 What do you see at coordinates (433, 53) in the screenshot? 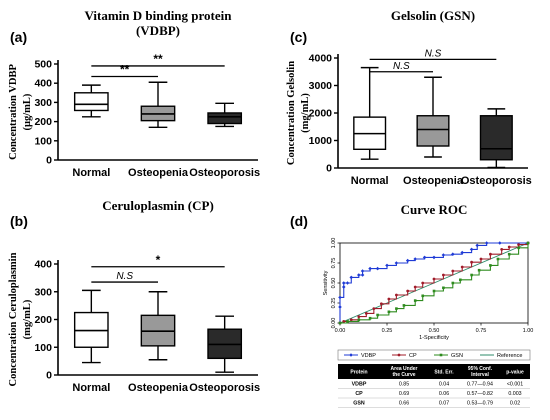
I see `significance-label: N.S` at bounding box center [433, 53].